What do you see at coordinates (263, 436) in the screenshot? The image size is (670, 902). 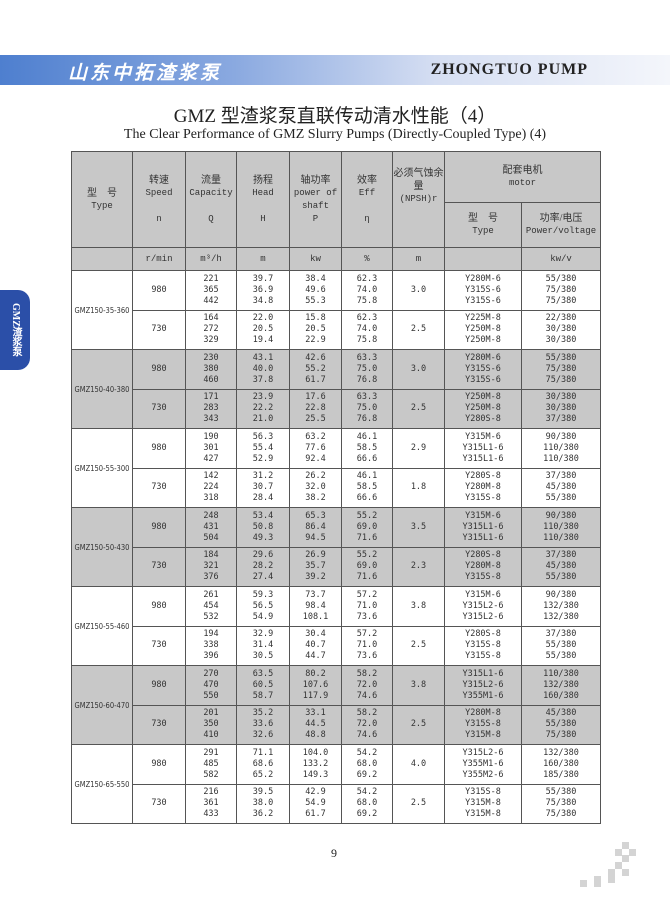 I see `h-value: 56.3` at bounding box center [263, 436].